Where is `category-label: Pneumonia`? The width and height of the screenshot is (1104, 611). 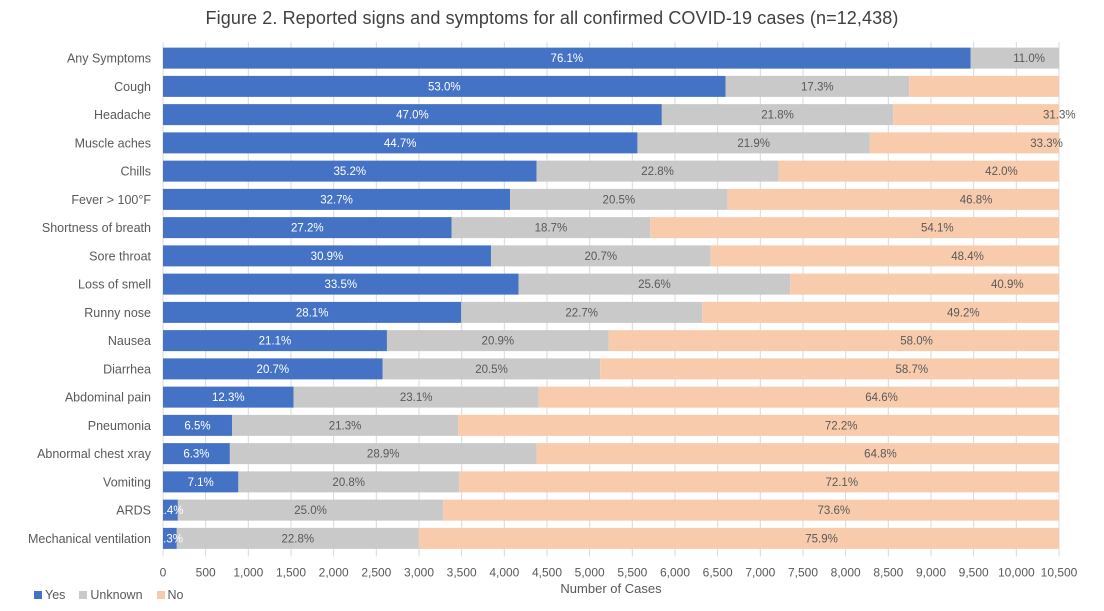
category-label: Pneumonia is located at coordinates (119, 426).